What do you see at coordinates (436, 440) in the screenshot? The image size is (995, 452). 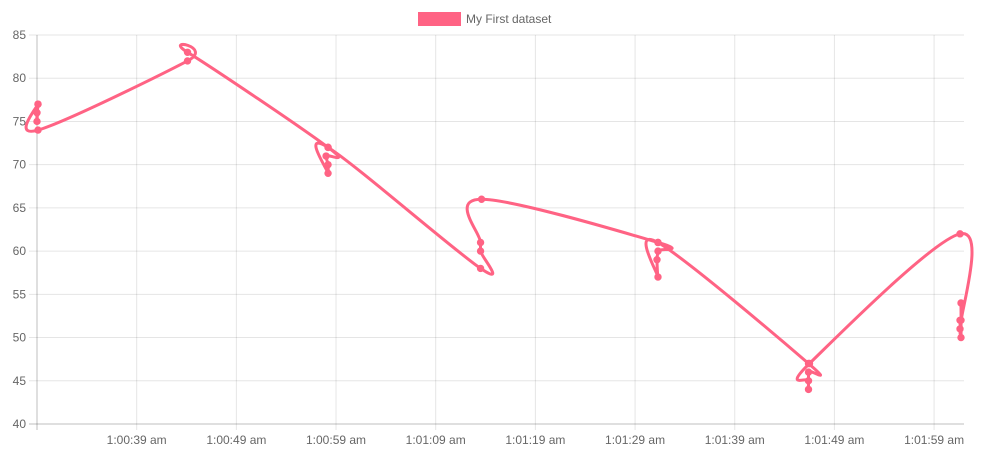 I see `x-tick-label: 1:01:09 am` at bounding box center [436, 440].